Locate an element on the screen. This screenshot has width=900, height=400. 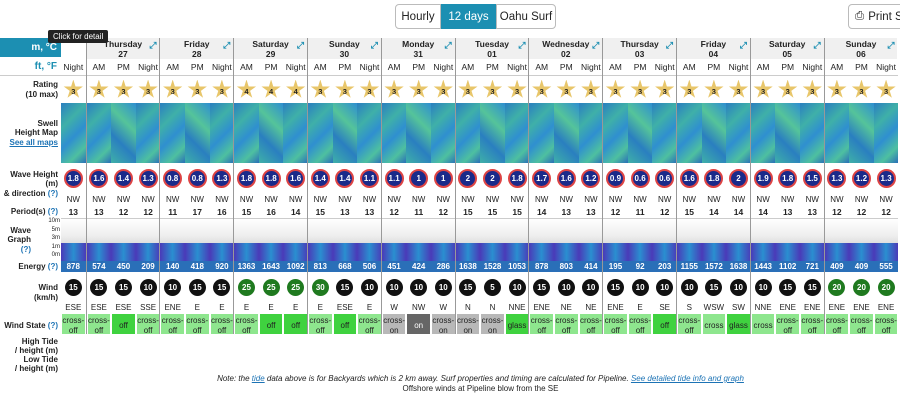
wave-height-cell: 1 is located at coordinates (418, 178).